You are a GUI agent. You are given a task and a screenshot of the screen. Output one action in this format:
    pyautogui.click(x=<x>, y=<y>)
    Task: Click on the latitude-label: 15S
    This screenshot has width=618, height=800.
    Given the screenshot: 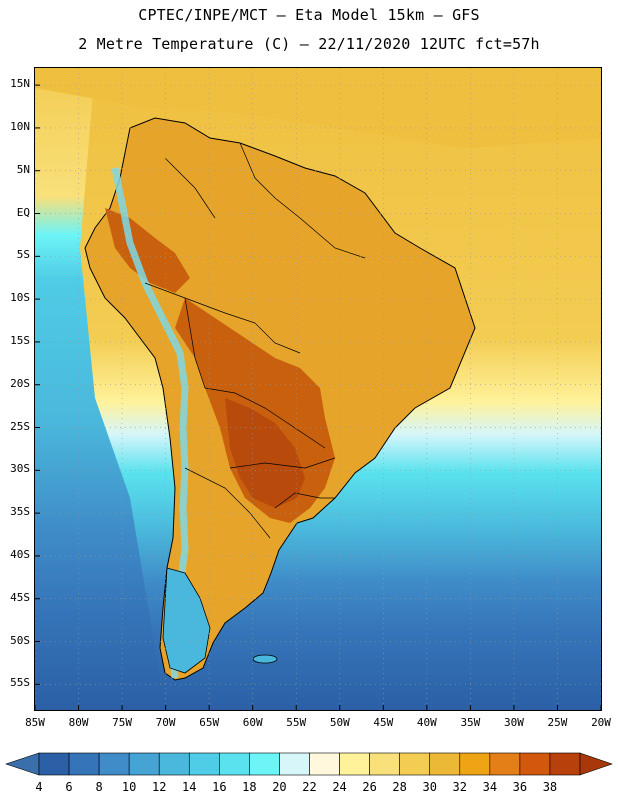 What is the action you would take?
    pyautogui.click(x=20, y=340)
    